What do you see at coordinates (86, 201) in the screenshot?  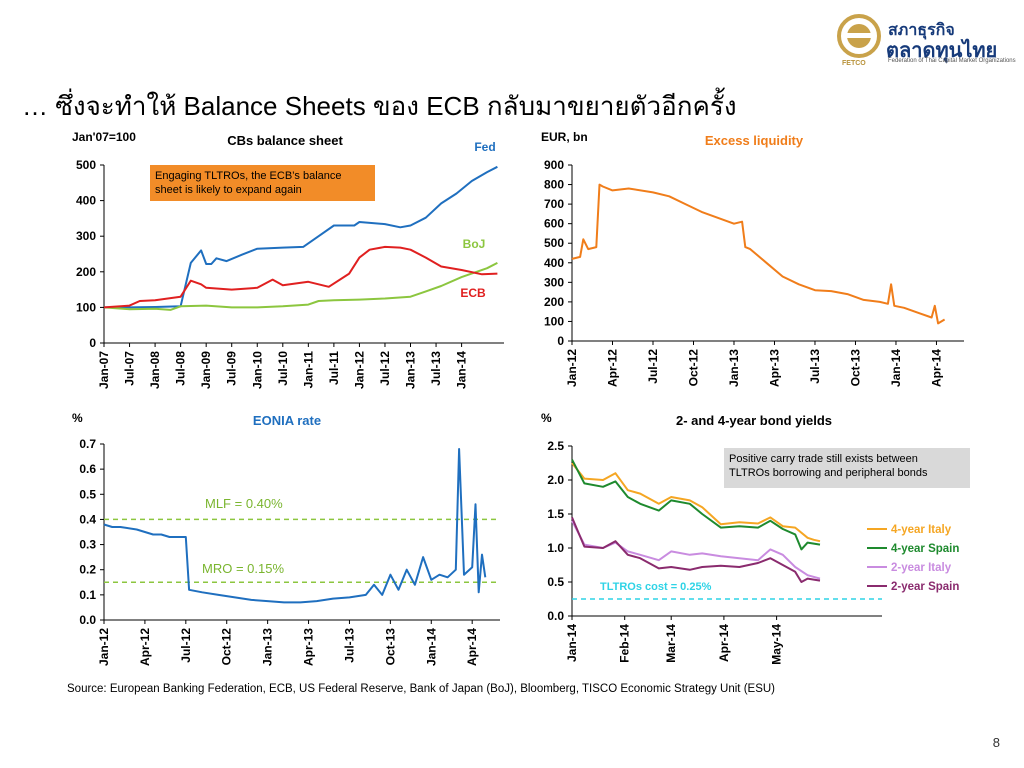 I see `chart1-ytick-label: 400` at bounding box center [86, 201].